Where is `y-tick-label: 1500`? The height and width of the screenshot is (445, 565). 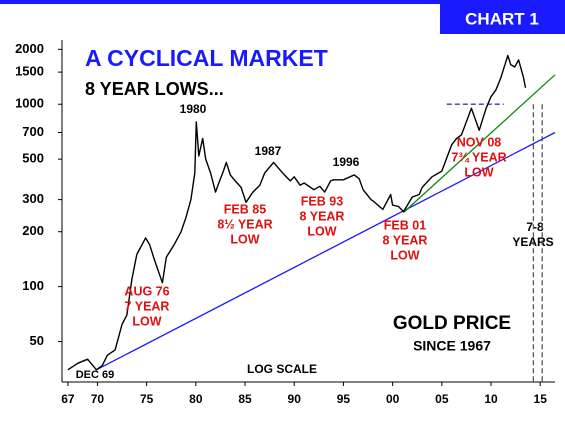 y-tick-label: 1500 is located at coordinates (29, 71).